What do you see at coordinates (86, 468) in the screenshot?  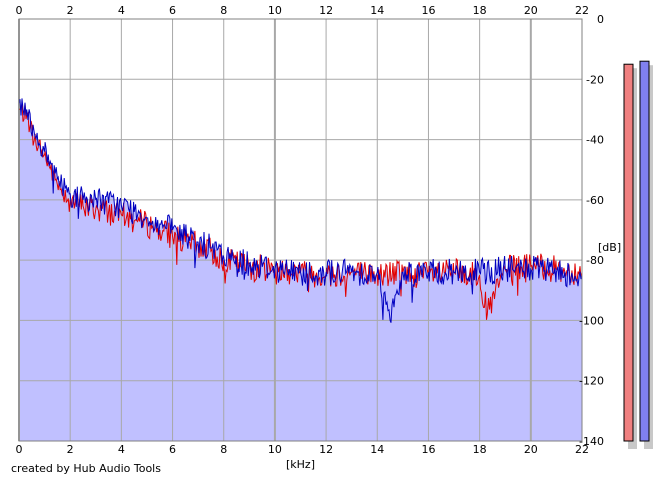 I see `credit-text: created by Hub Audio Tools` at bounding box center [86, 468].